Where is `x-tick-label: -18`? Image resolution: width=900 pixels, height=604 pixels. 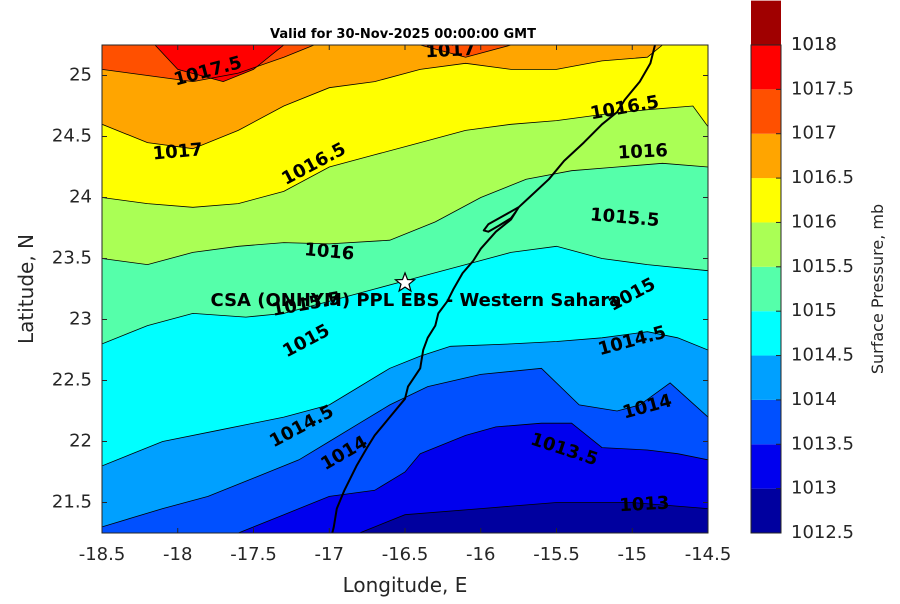
x-tick-label: -18 is located at coordinates (177, 554).